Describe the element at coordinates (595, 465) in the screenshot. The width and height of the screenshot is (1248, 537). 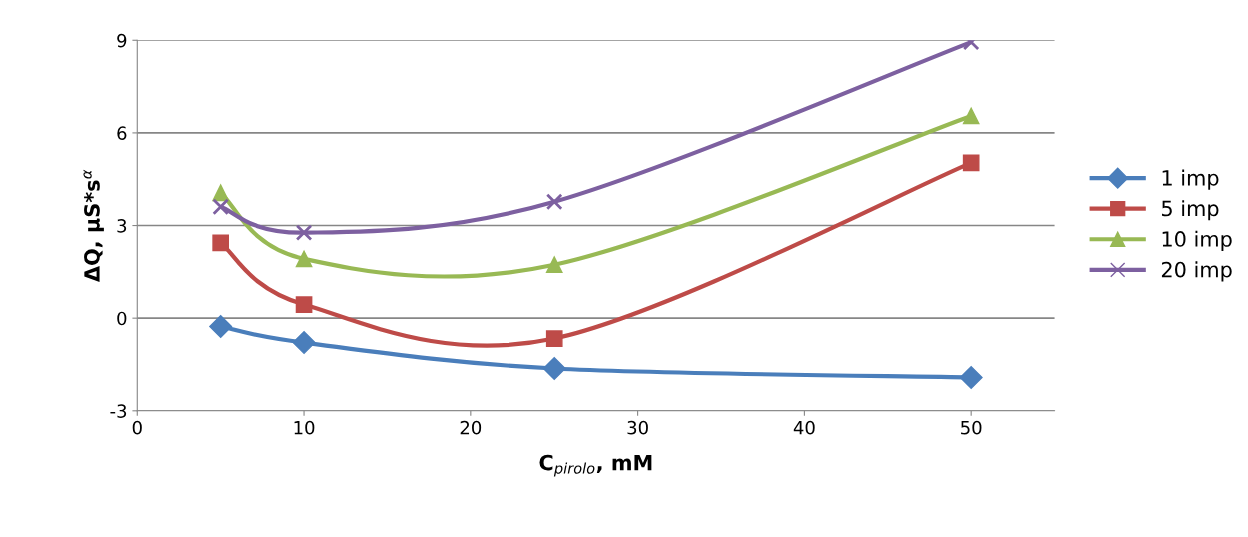
I see `x-axis-title: C$_{pirolo}$, mM` at that location.